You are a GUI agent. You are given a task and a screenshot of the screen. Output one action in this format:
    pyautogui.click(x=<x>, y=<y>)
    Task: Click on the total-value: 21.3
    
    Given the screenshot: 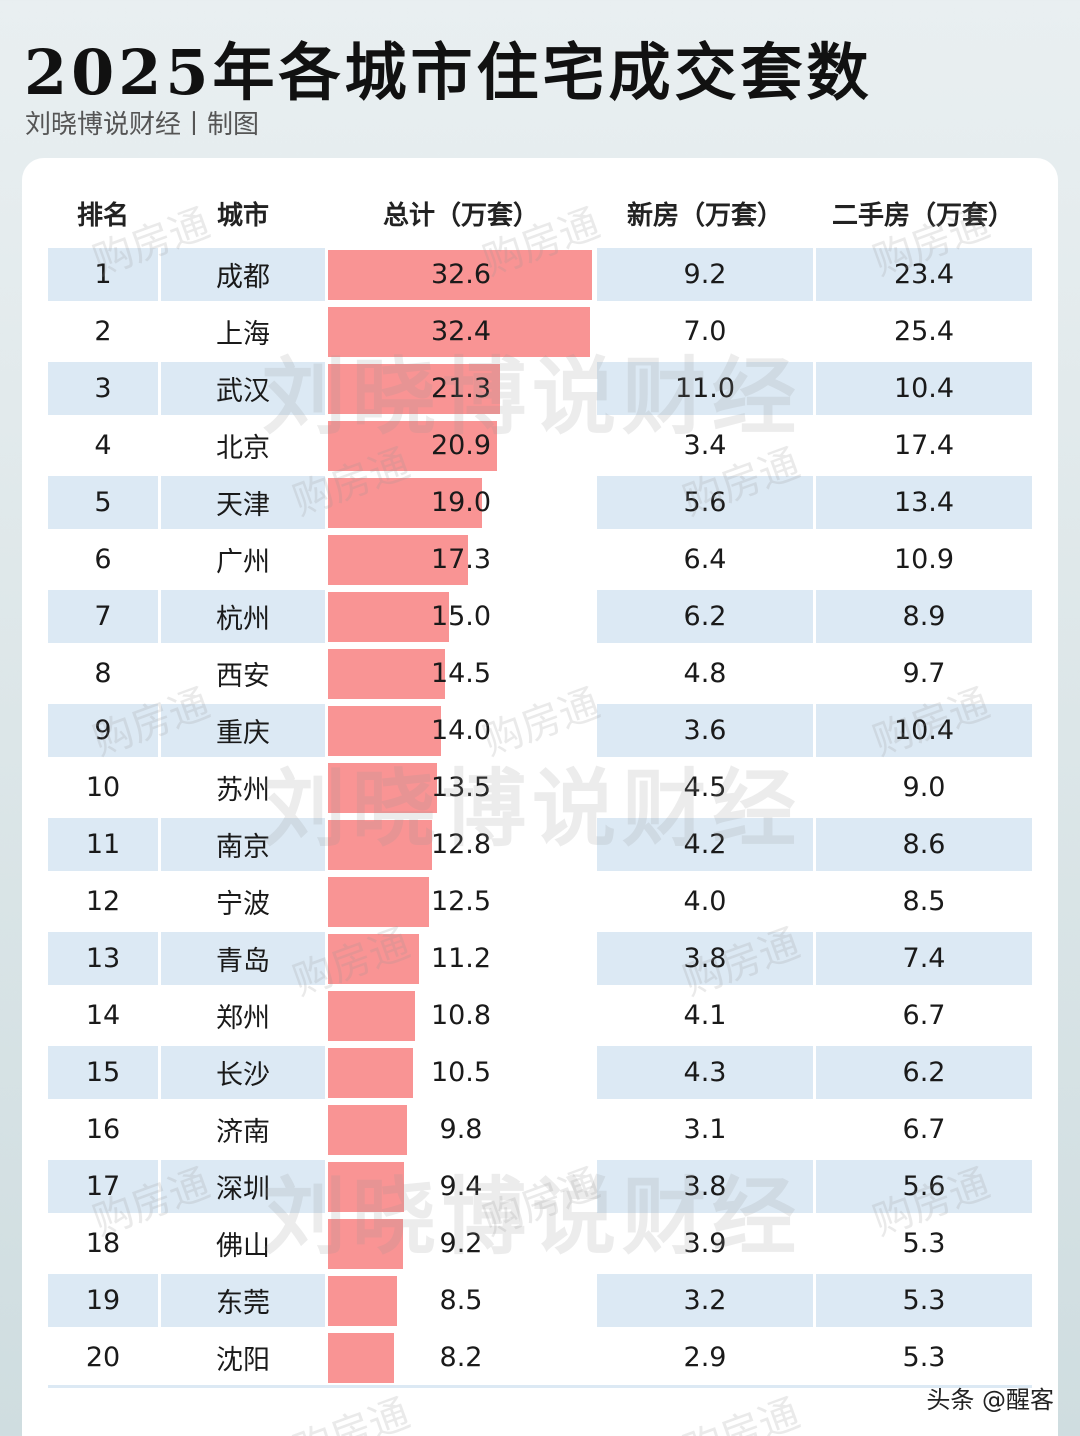 What is the action you would take?
    pyautogui.click(x=461, y=388)
    